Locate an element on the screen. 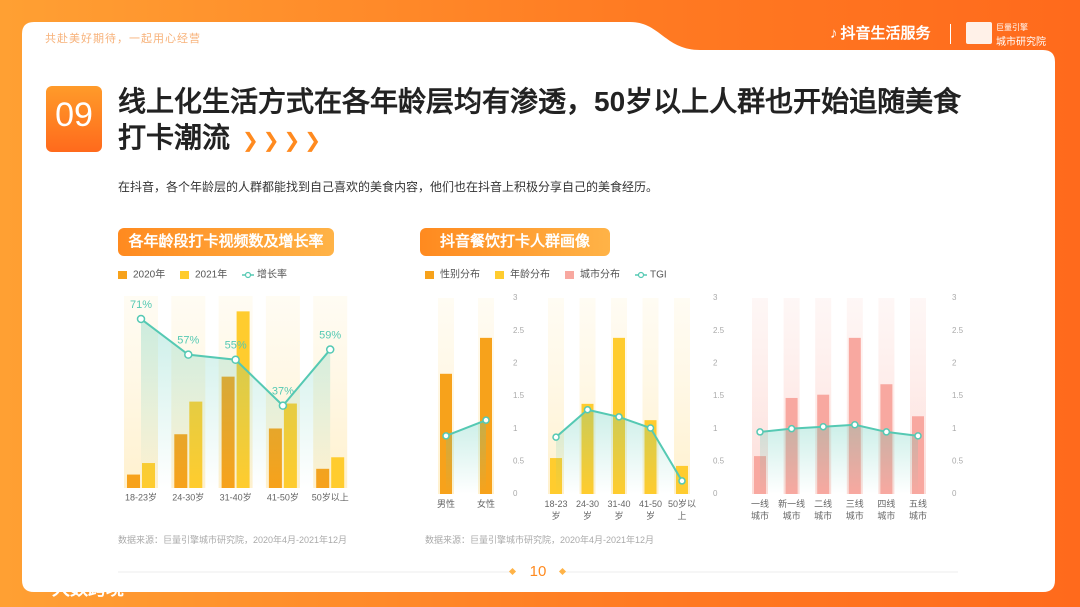  legend-label: 性别分布 is located at coordinates (460, 274).